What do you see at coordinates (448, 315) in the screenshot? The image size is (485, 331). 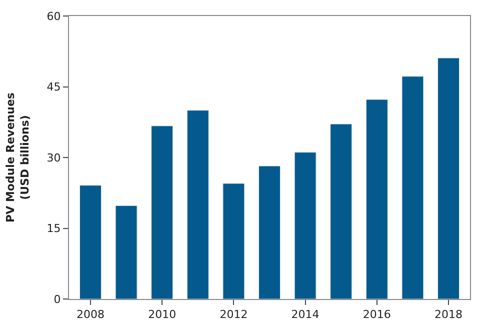 I see `x-tick-label: 2018` at bounding box center [448, 315].